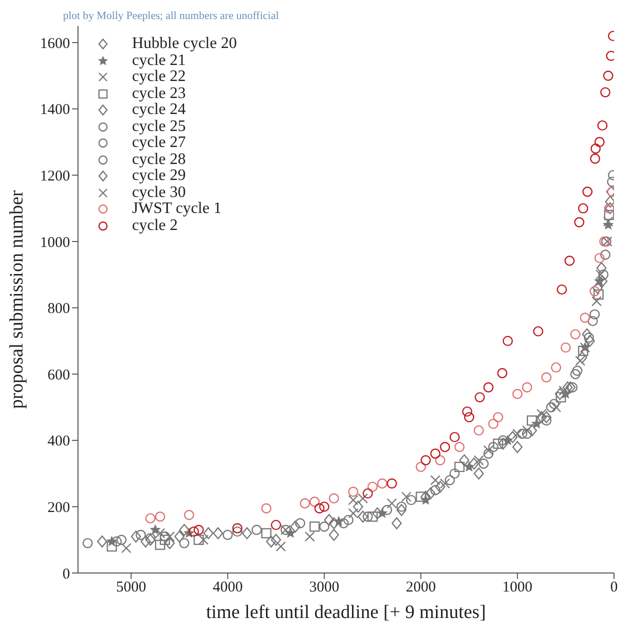 The image size is (626, 634). What do you see at coordinates (159, 93) in the screenshot?
I see `legend-label: cycle 23` at bounding box center [159, 93].